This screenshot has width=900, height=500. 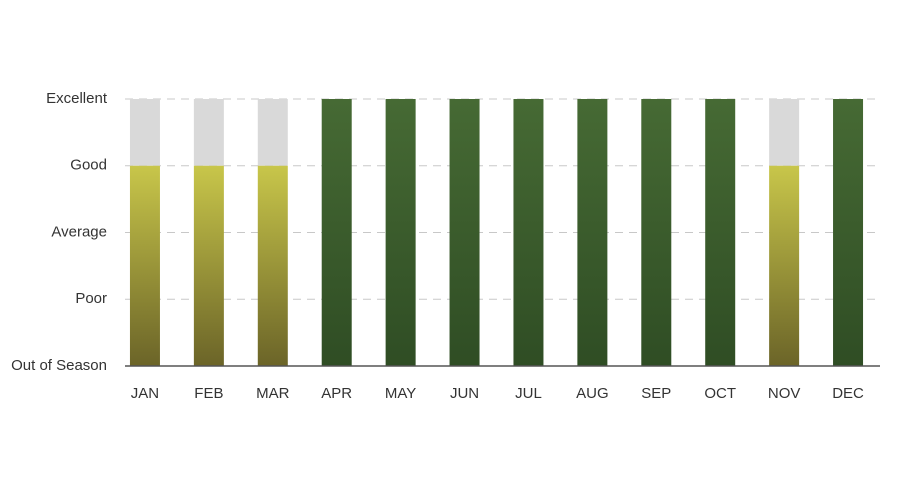 I want to click on y-tick-label: Poor, so click(x=91, y=298).